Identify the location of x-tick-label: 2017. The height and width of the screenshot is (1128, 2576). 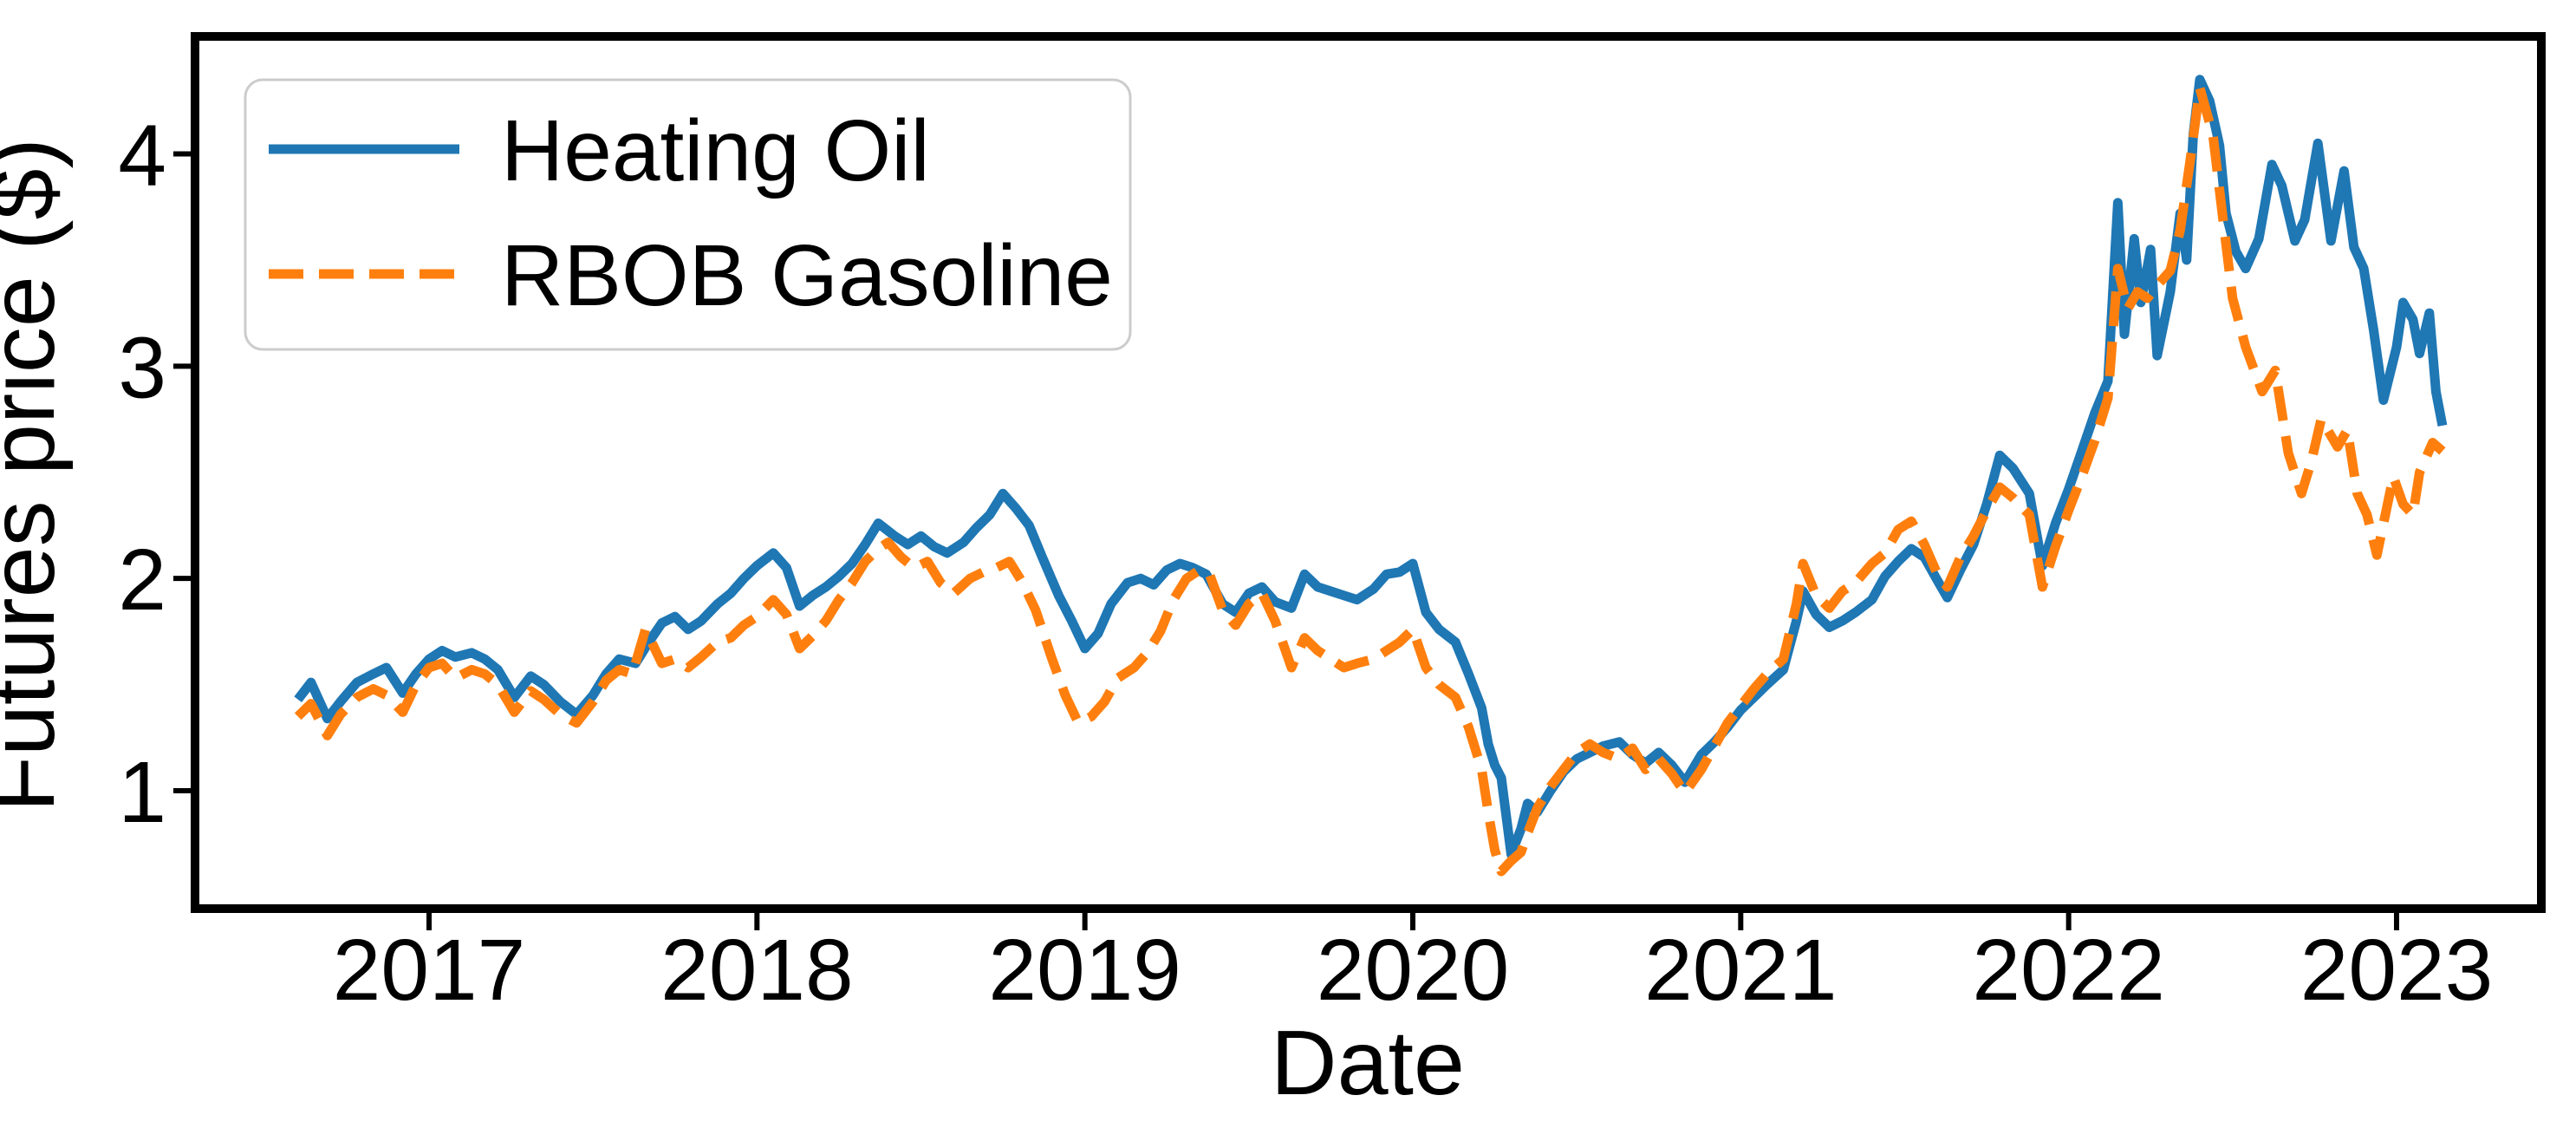
(429, 971).